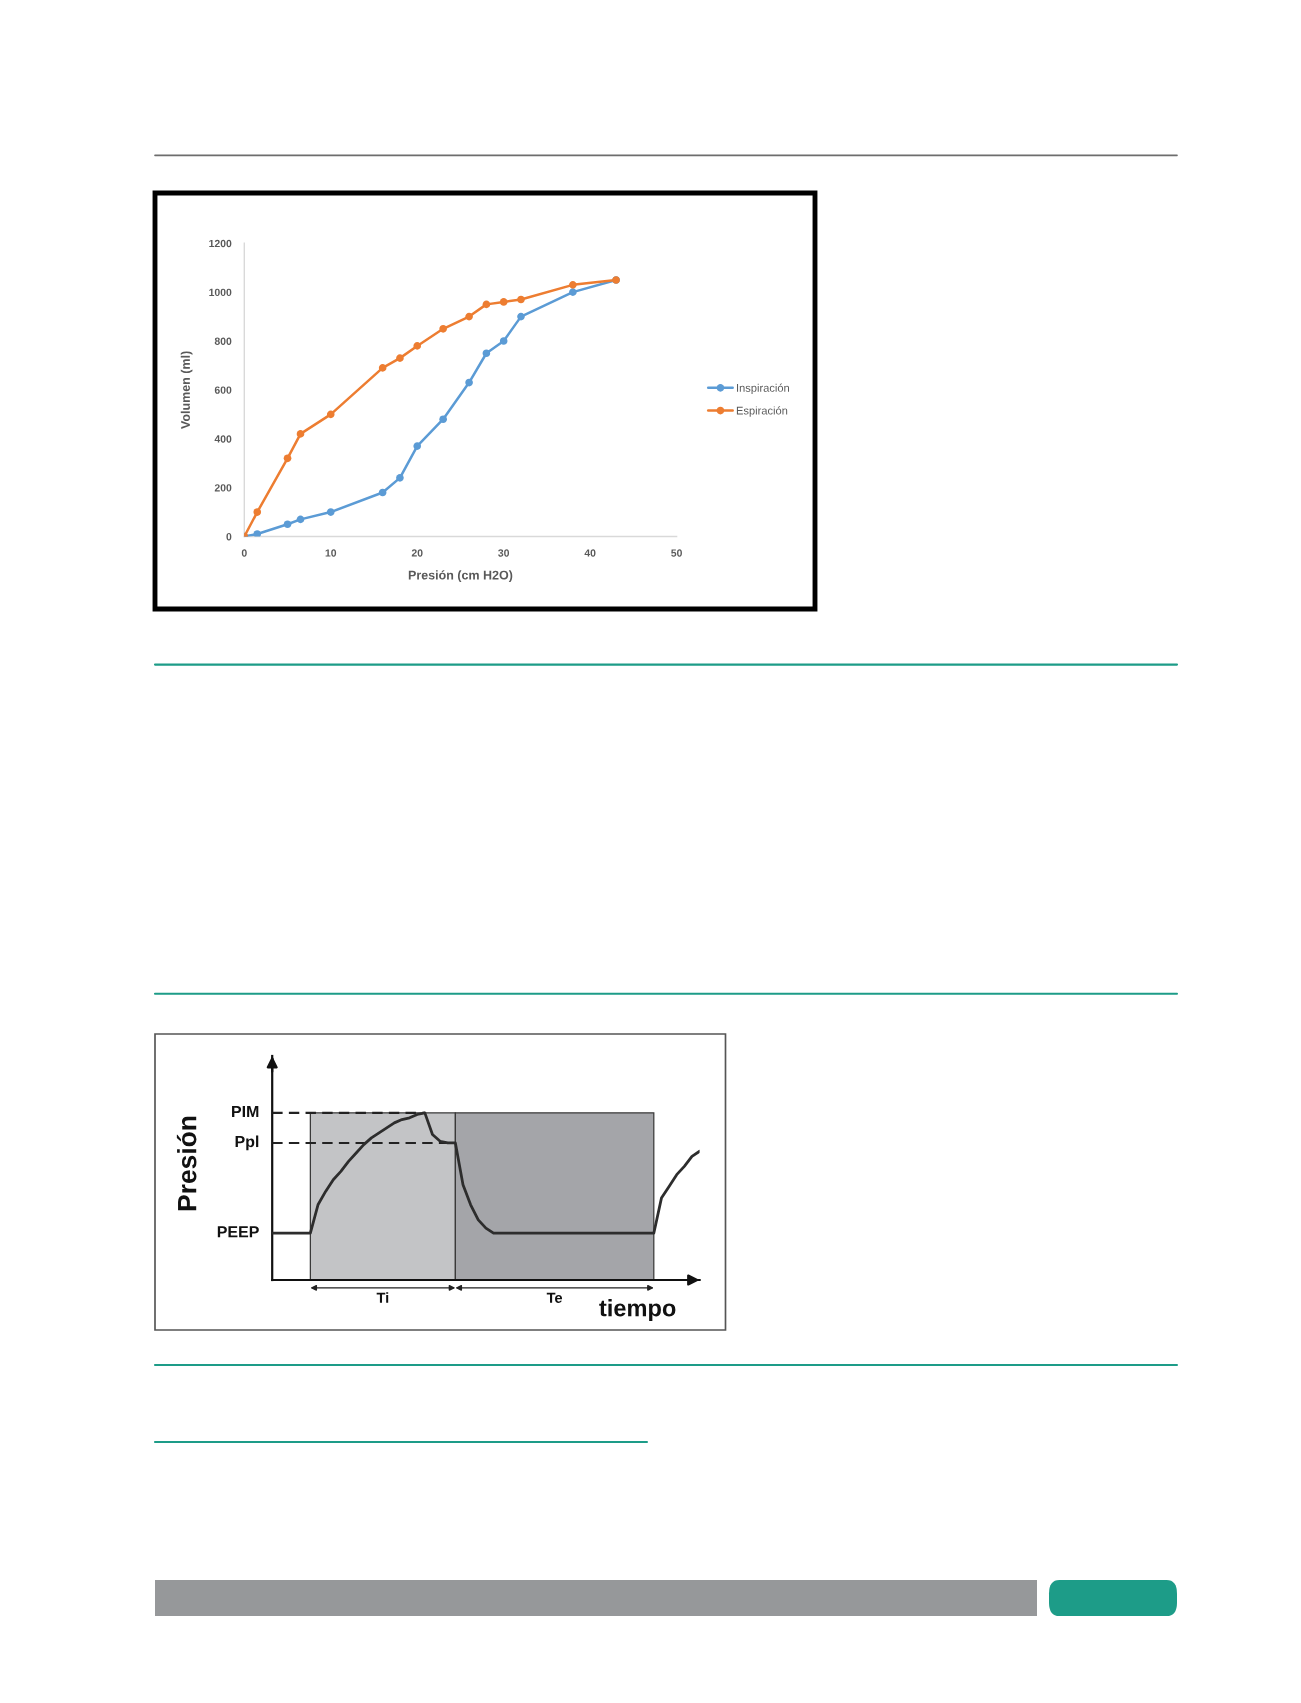 This screenshot has height=1703, width=1301. I want to click on x-axis-title: tiempo, so click(637, 1310).